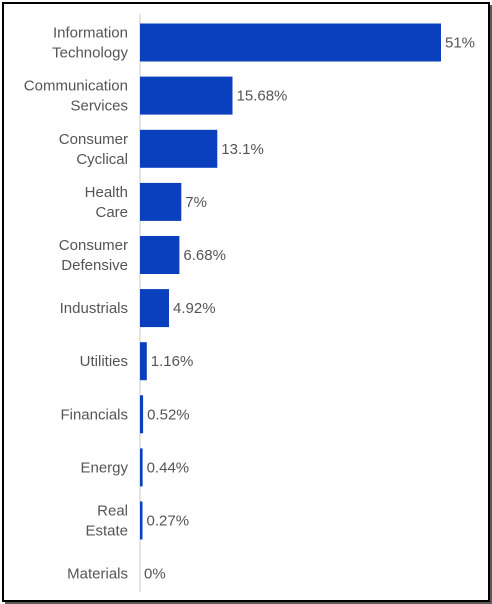 Image resolution: width=492 pixels, height=604 pixels. What do you see at coordinates (94, 265) in the screenshot?
I see `category-label: Defensive` at bounding box center [94, 265].